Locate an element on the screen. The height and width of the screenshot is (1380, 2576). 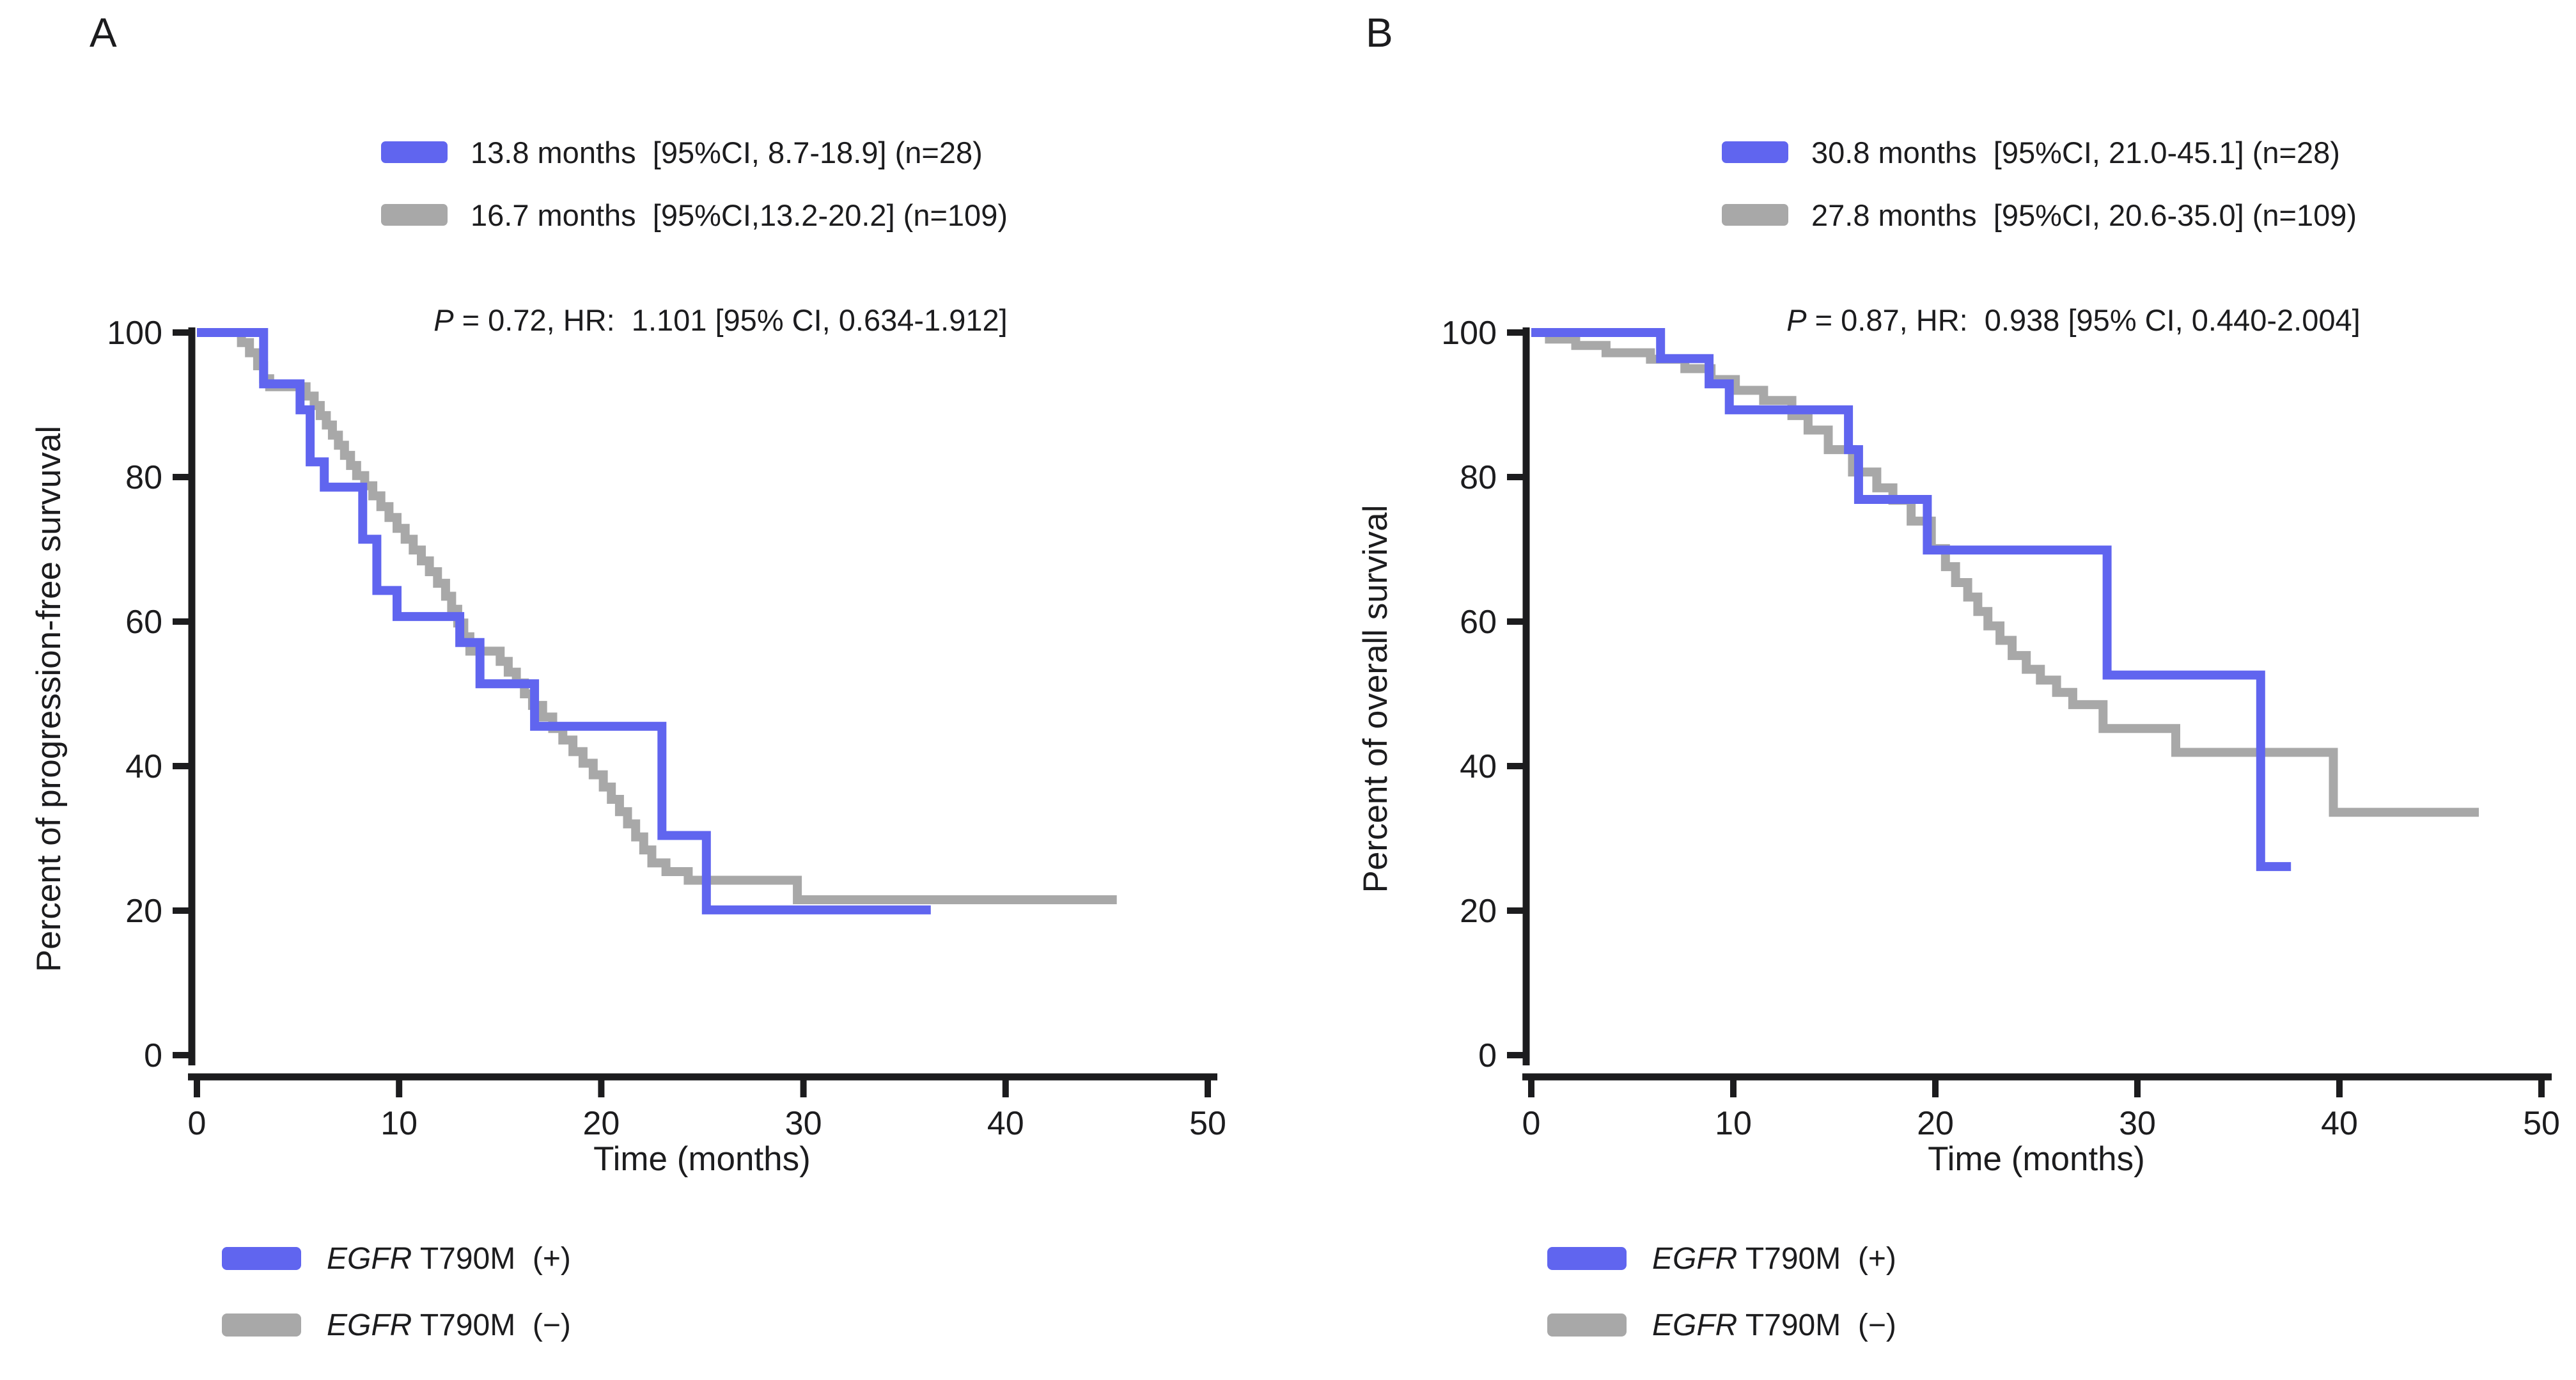
legend-row: 27.8 months [95%CI, 20.6-35.0] (n=109) is located at coordinates (2040, 215).